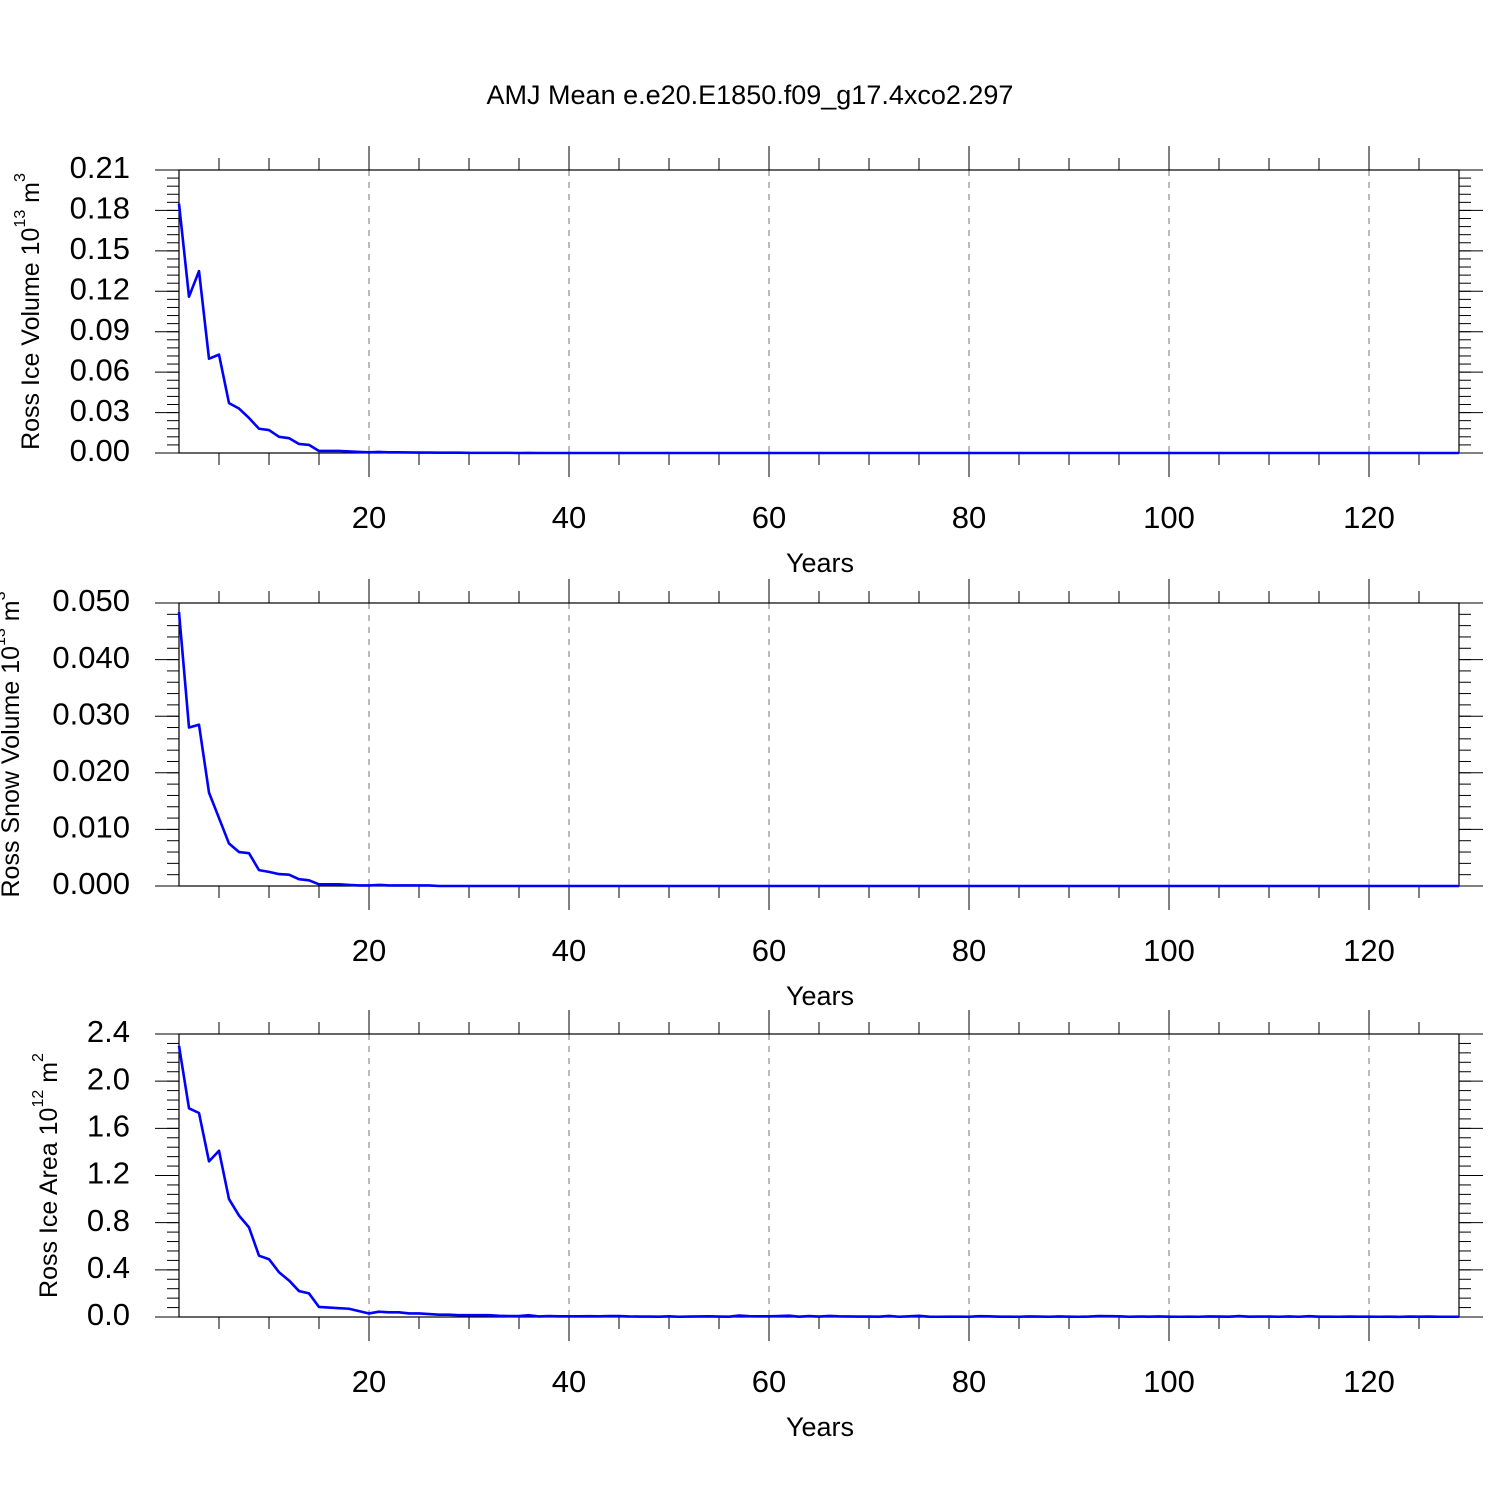  I want to click on y-tick-label: 0.06, so click(100, 369).